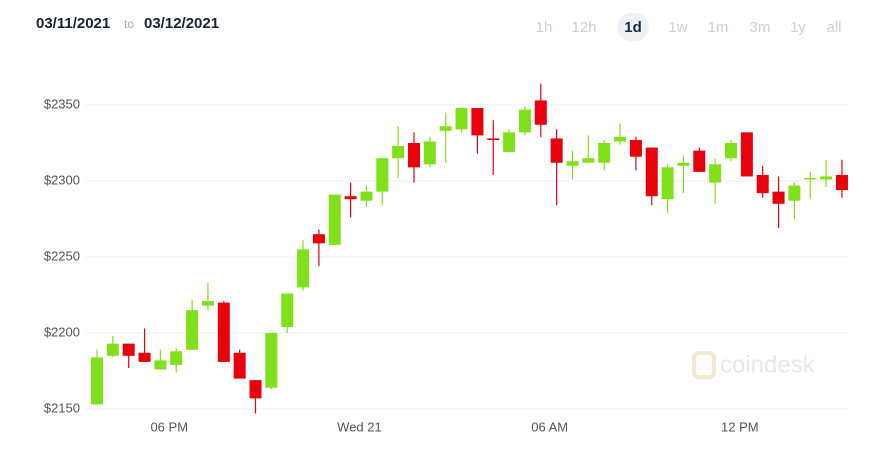 The width and height of the screenshot is (872, 461). I want to click on y-tick-label: $2250, so click(62, 255).